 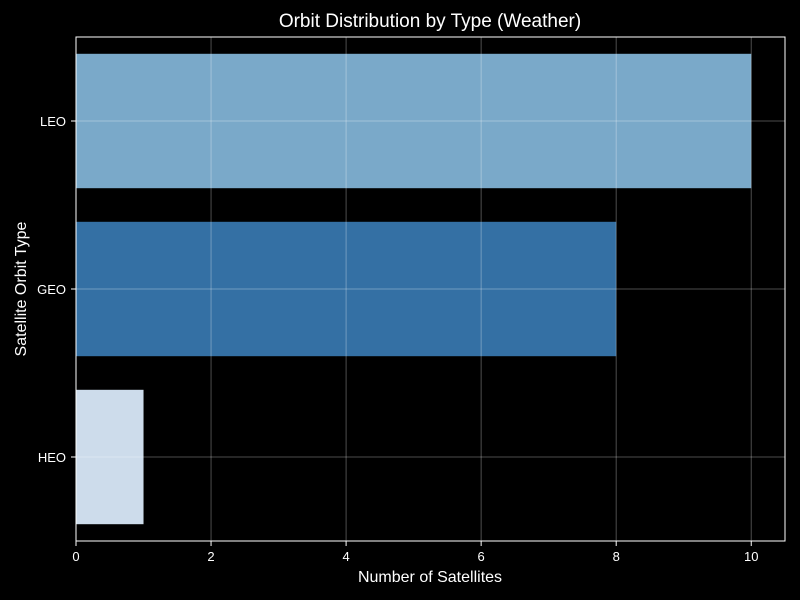 What do you see at coordinates (751, 556) in the screenshot?
I see `x-tick-label-10: 10` at bounding box center [751, 556].